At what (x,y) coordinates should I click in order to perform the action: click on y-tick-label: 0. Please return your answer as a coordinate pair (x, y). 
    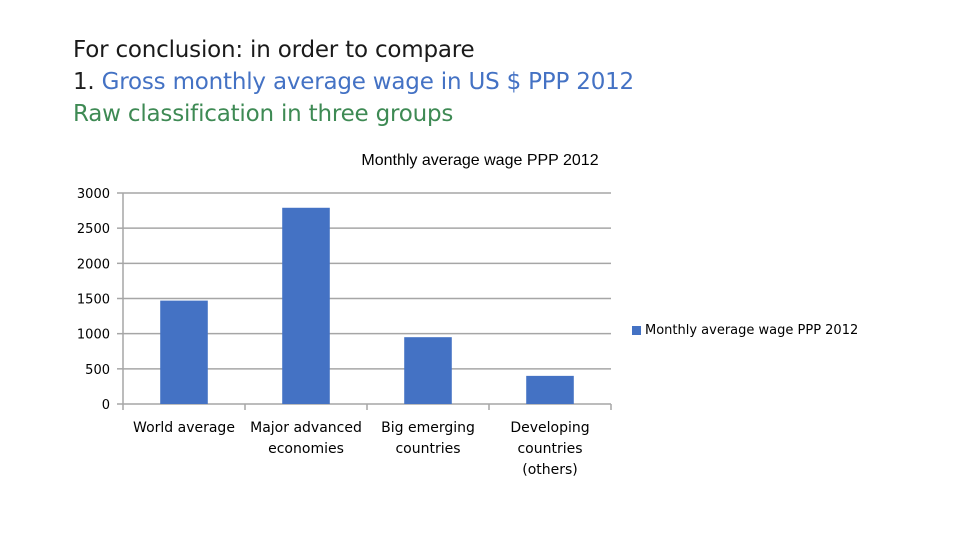
    Looking at the image, I should click on (106, 405).